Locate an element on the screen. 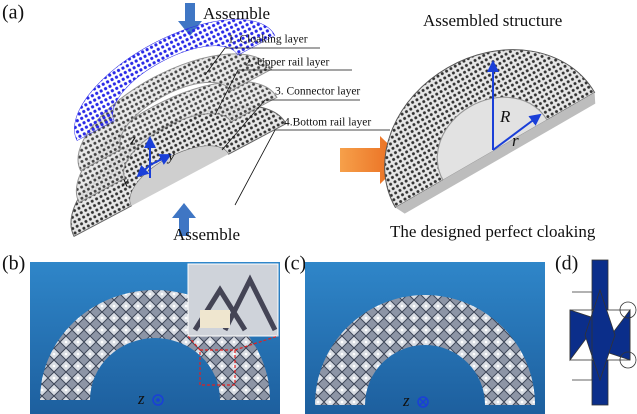 Image resolution: width=637 pixels, height=414 pixels. panel-label: (b) is located at coordinates (13, 264).